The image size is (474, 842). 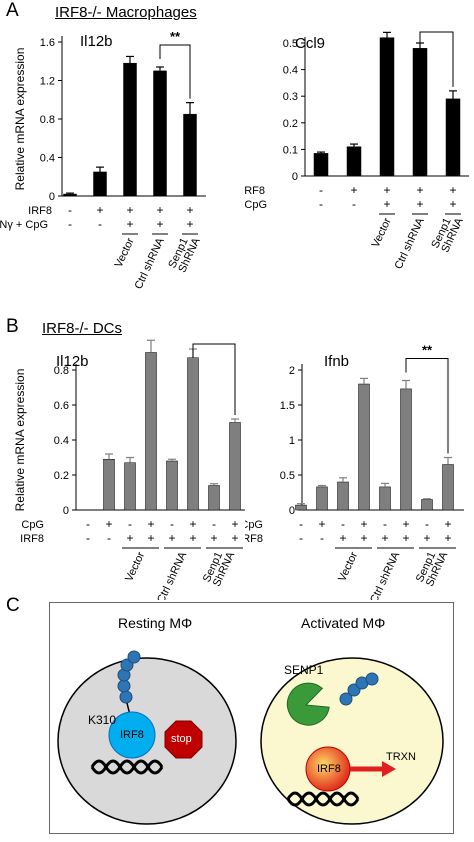 What do you see at coordinates (310, 43) in the screenshot?
I see `chart-title: Ccl9` at bounding box center [310, 43].